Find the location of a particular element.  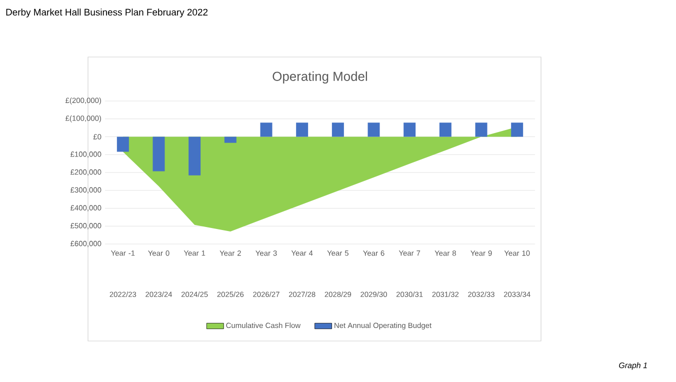

chart-title: Operating Model is located at coordinates (319, 77).